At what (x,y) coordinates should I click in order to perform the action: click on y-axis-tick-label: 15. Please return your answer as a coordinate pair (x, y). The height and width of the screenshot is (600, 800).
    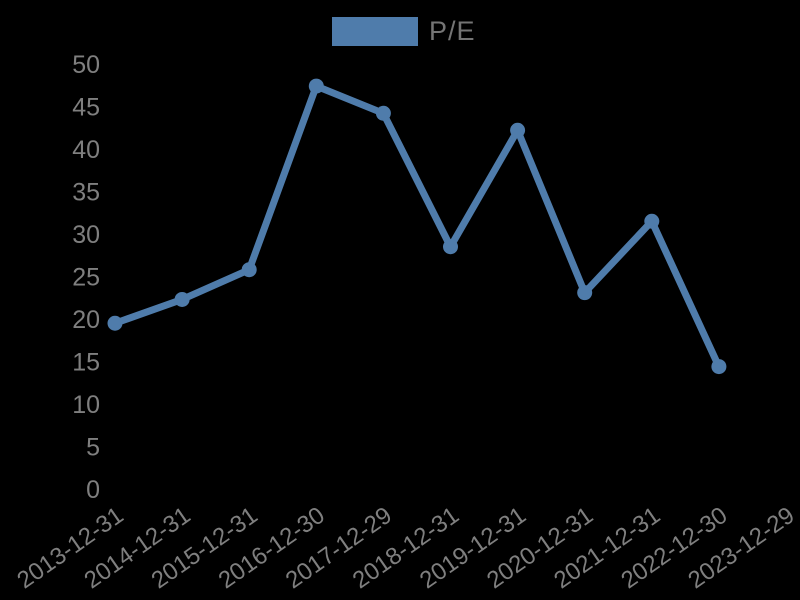
    Looking at the image, I should click on (86, 362).